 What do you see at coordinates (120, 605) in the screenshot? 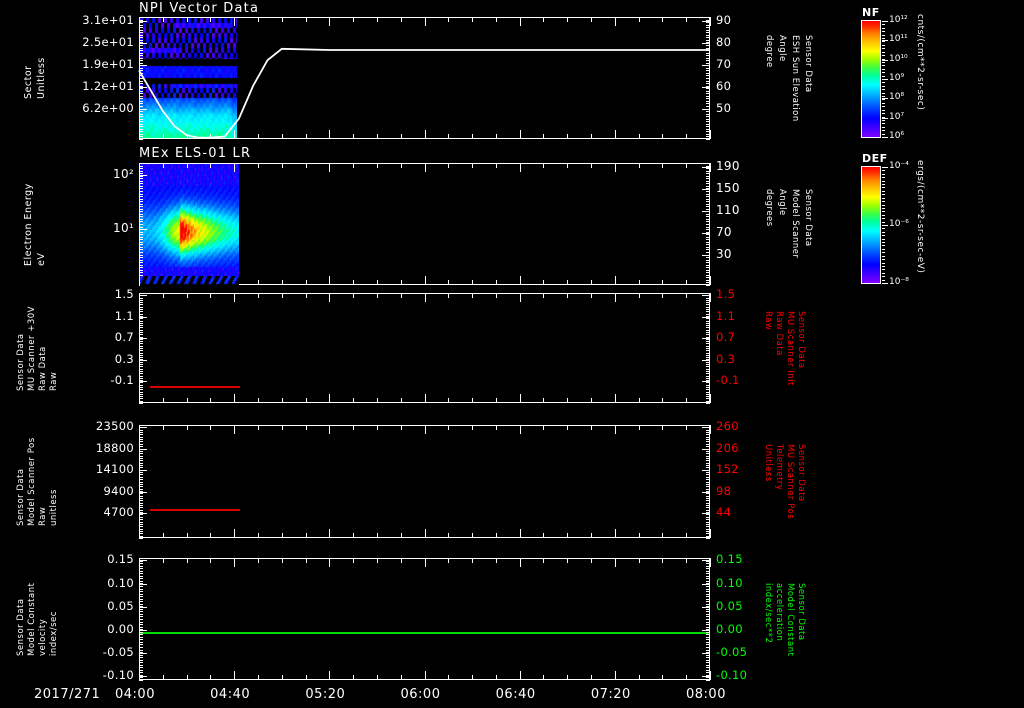
I see `y-tick-label-left: 0.05` at bounding box center [120, 605].